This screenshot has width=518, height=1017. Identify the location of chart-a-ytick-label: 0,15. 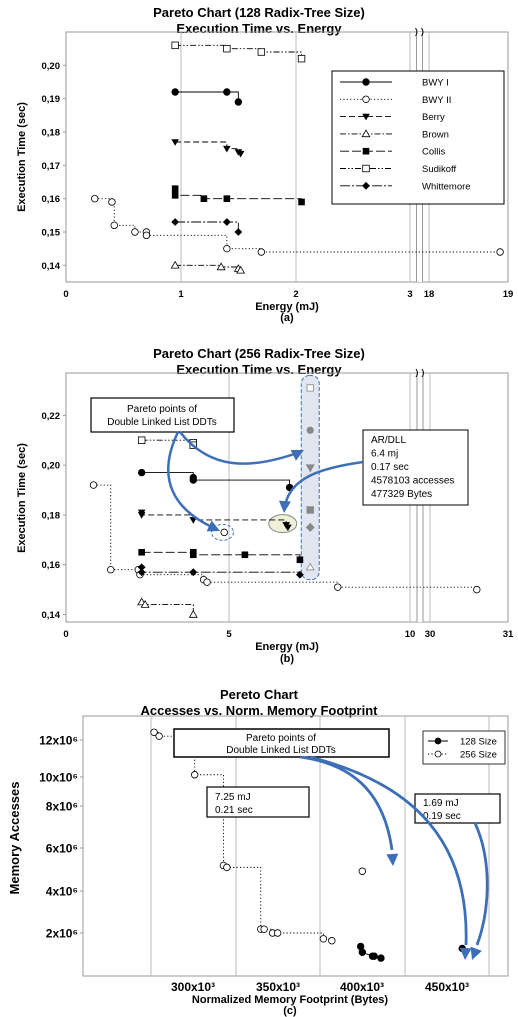
(51, 233).